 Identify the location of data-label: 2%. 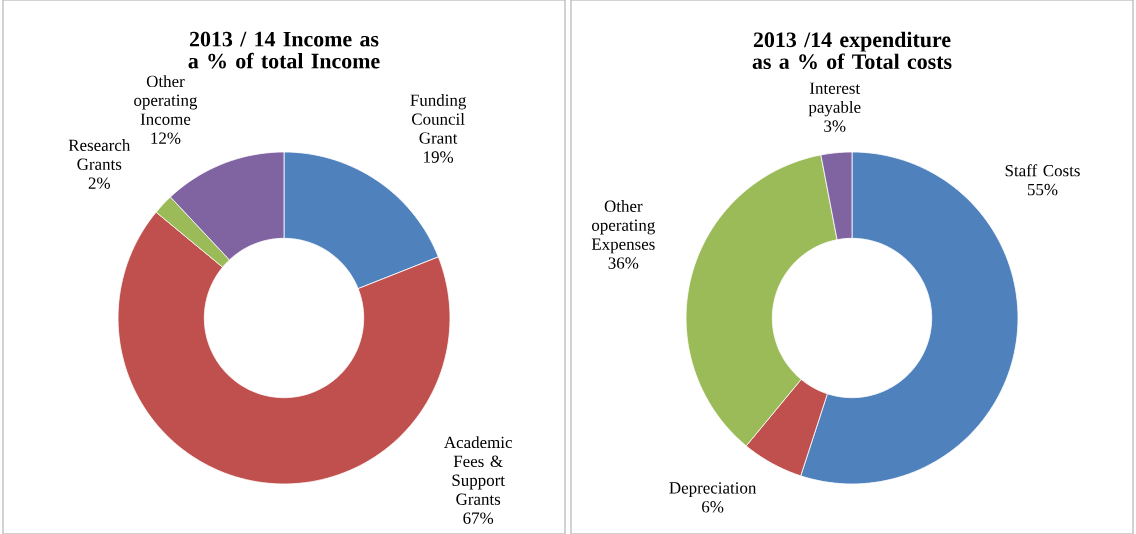
(99, 183).